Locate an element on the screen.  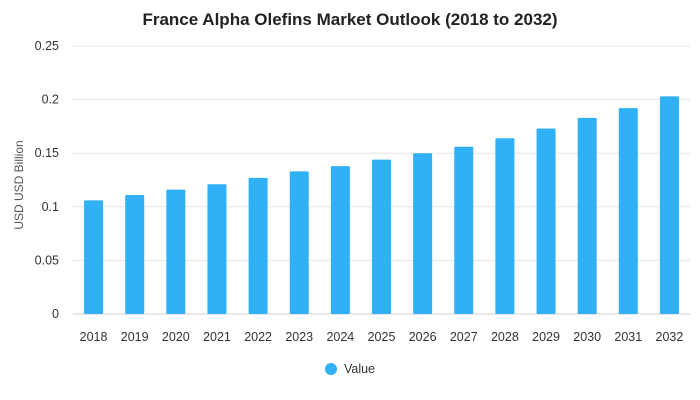
bar-2019 is located at coordinates (135, 254).